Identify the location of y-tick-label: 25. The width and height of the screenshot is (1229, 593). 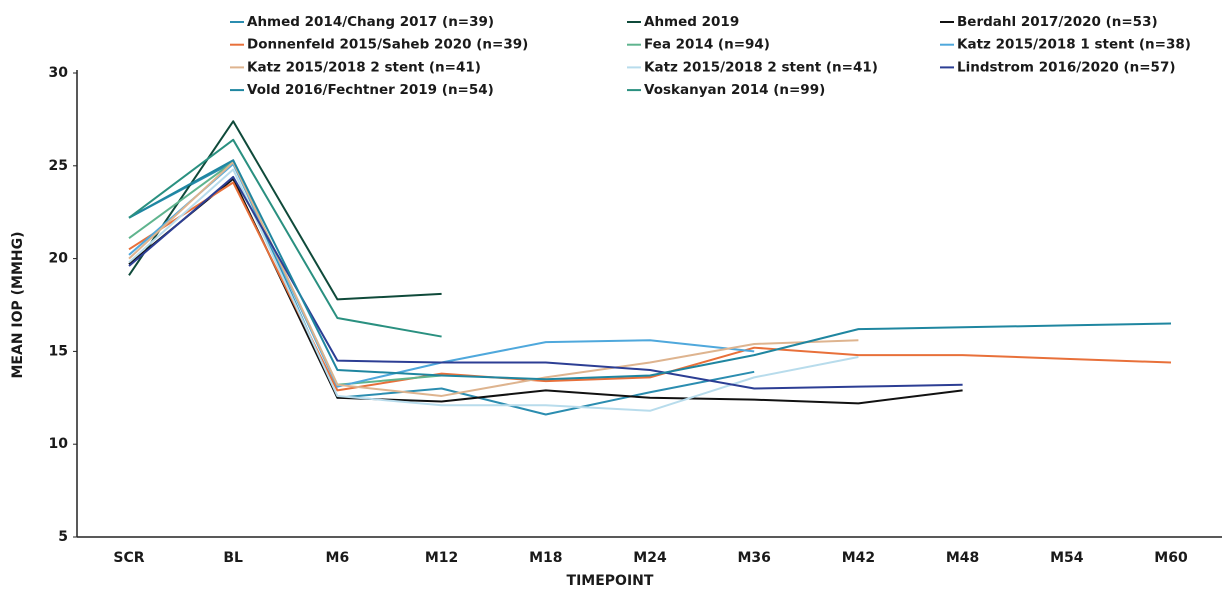
(58, 166).